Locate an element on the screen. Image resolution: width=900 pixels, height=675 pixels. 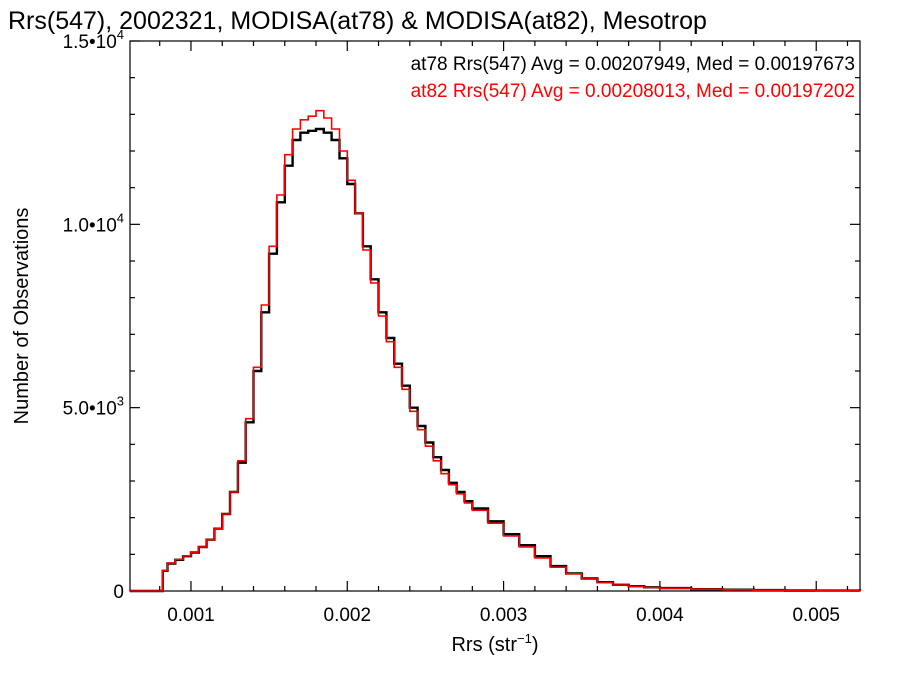
y-tick-label-2: 1.0•104 is located at coordinates (93, 223).